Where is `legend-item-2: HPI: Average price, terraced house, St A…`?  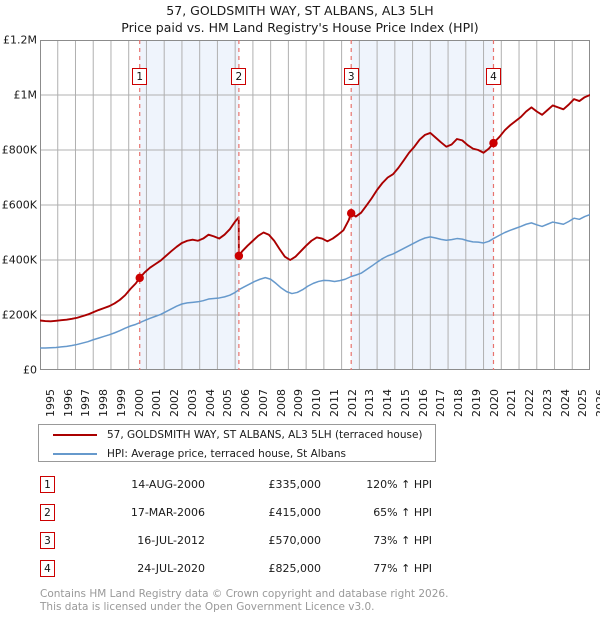 legend-item-2: HPI: Average price, terraced house, St A… is located at coordinates (237, 453).